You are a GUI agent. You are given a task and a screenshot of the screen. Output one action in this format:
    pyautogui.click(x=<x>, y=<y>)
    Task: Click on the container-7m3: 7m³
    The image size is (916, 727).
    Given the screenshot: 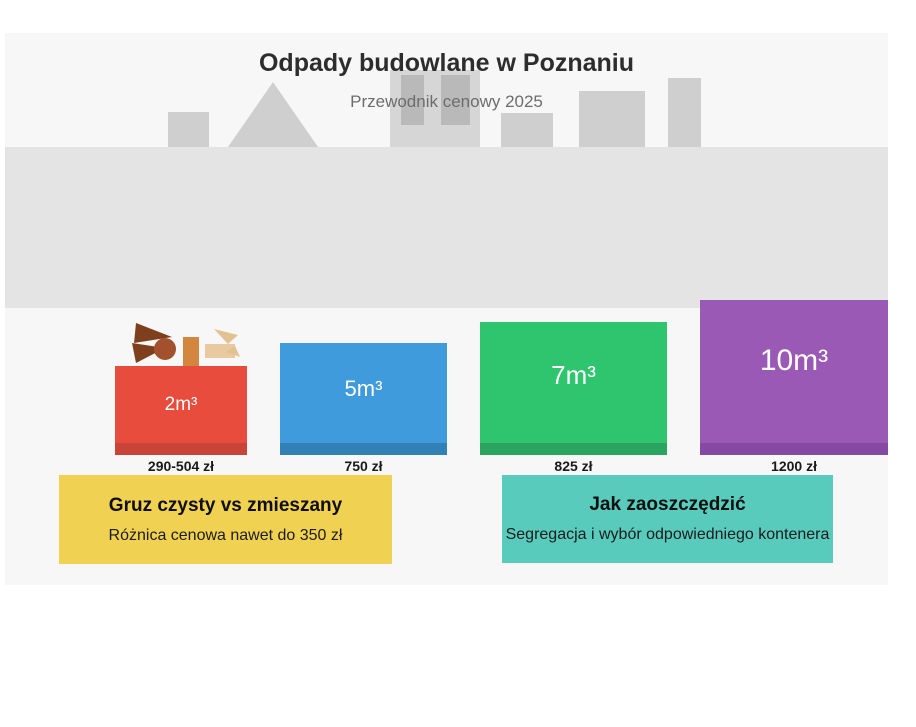 What is the action you would take?
    pyautogui.click(x=573, y=388)
    